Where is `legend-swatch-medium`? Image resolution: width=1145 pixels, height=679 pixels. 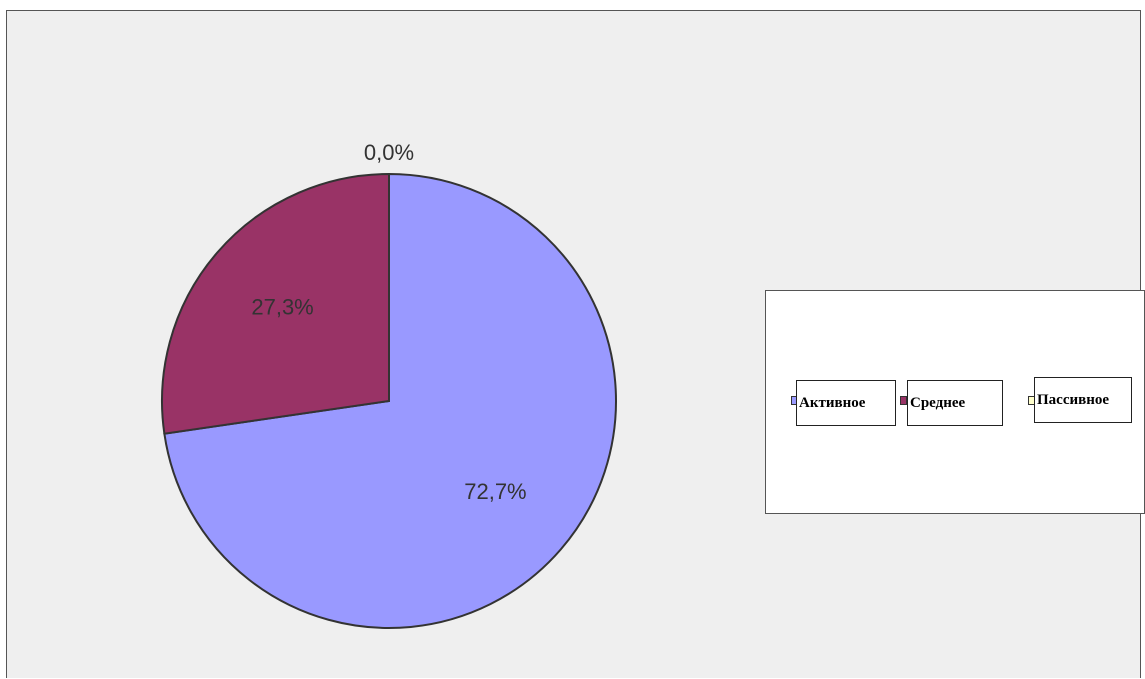 legend-swatch-medium is located at coordinates (903, 400).